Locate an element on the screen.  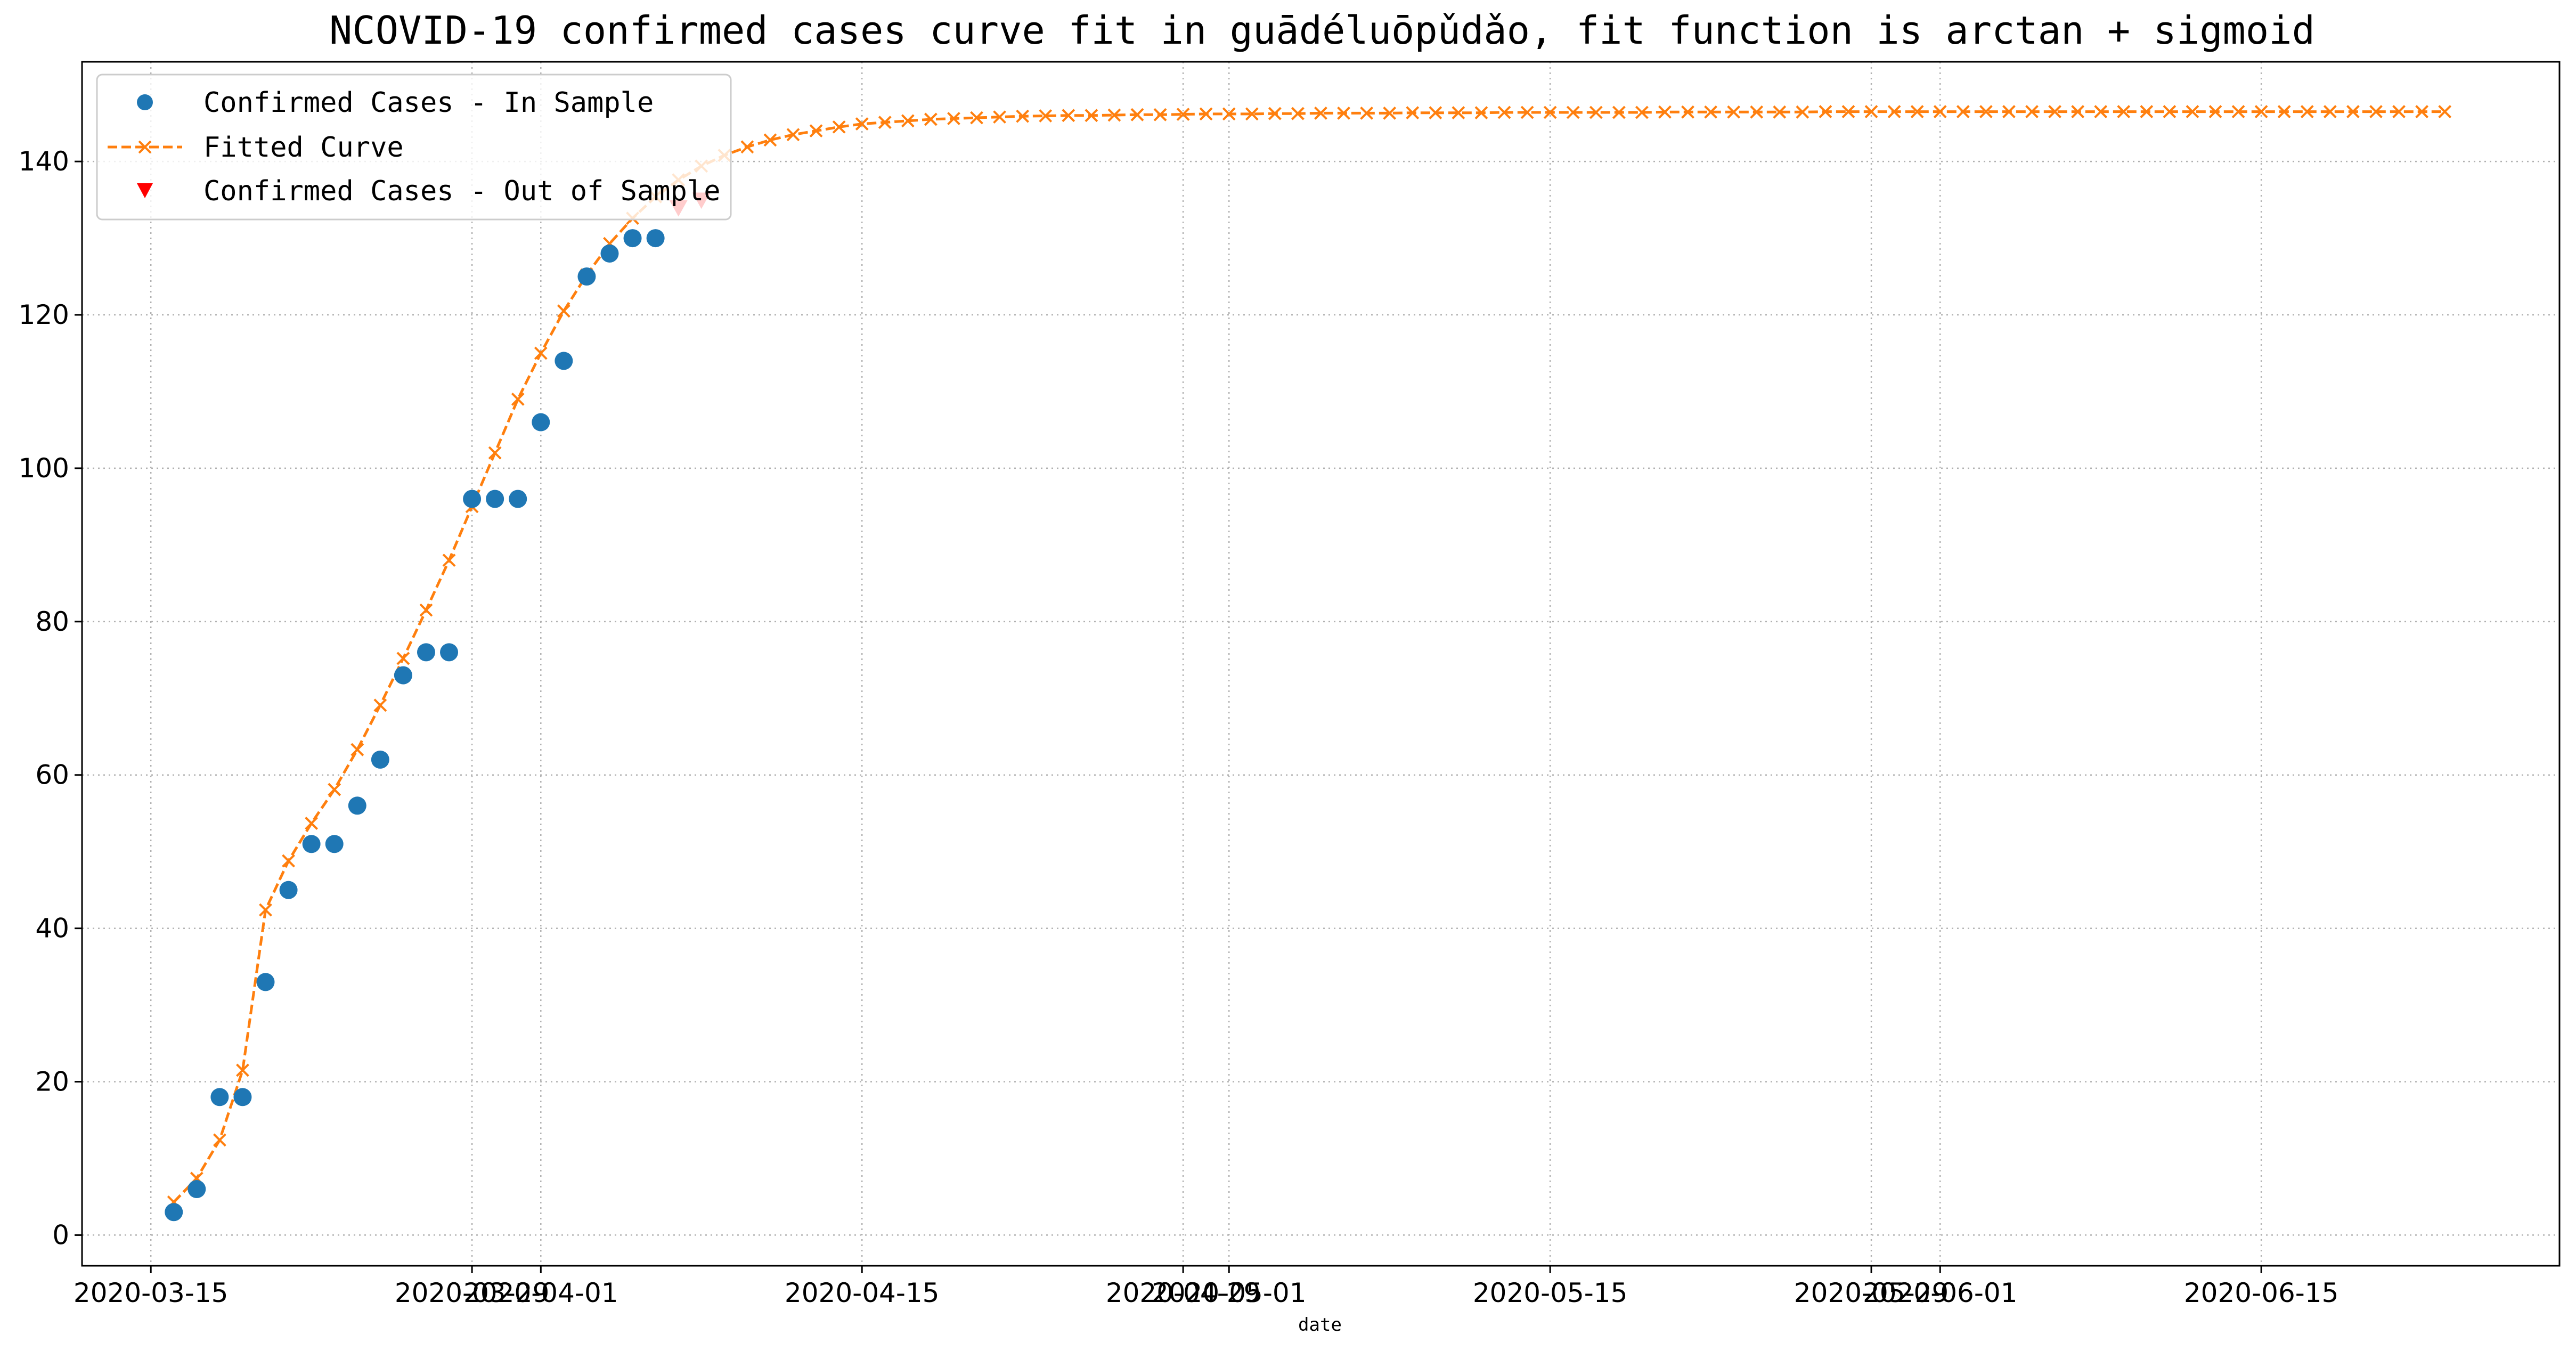
y-tick-label: 80 is located at coordinates (52, 621).